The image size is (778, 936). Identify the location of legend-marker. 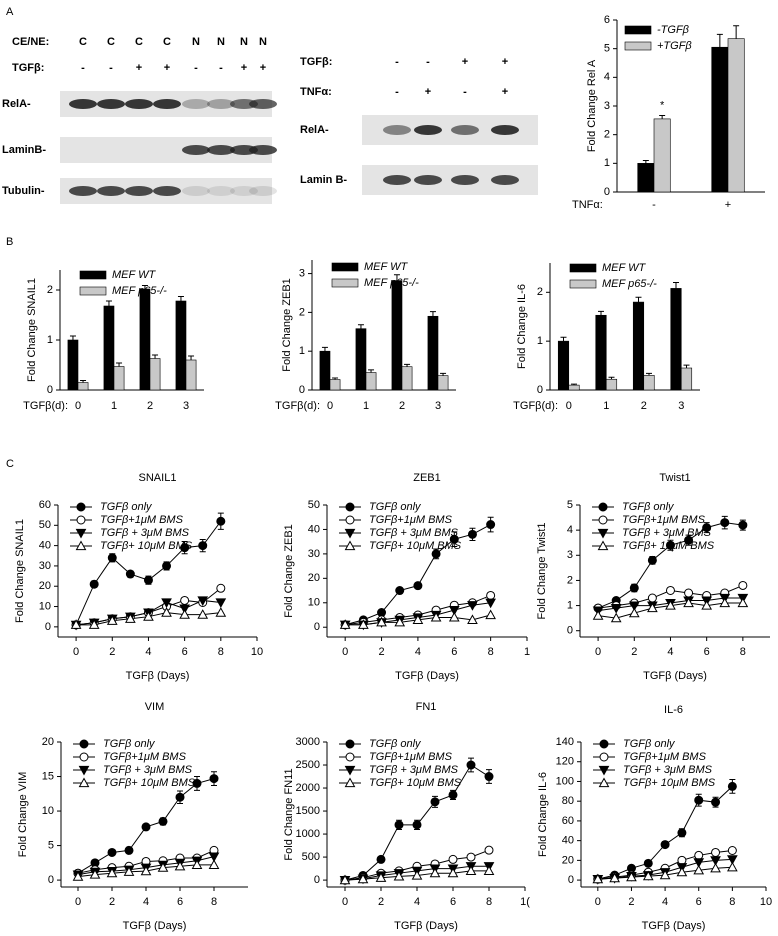
(350, 520).